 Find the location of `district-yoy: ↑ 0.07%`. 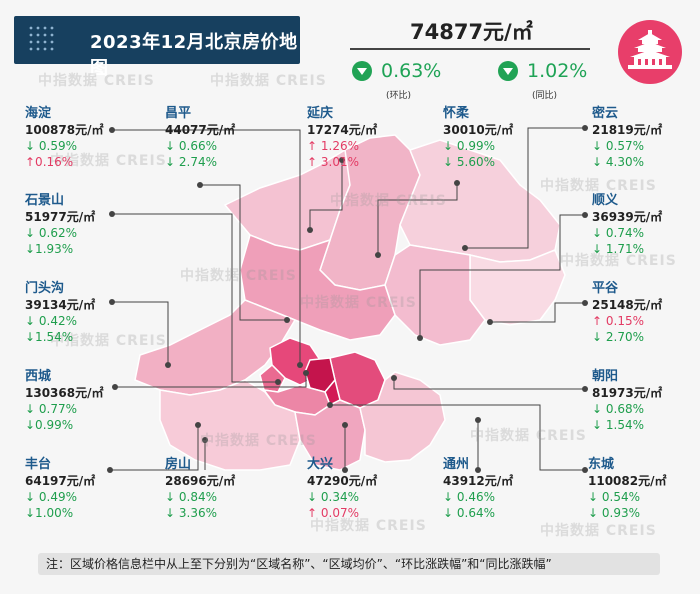

district-yoy: ↑ 0.07% is located at coordinates (333, 513).